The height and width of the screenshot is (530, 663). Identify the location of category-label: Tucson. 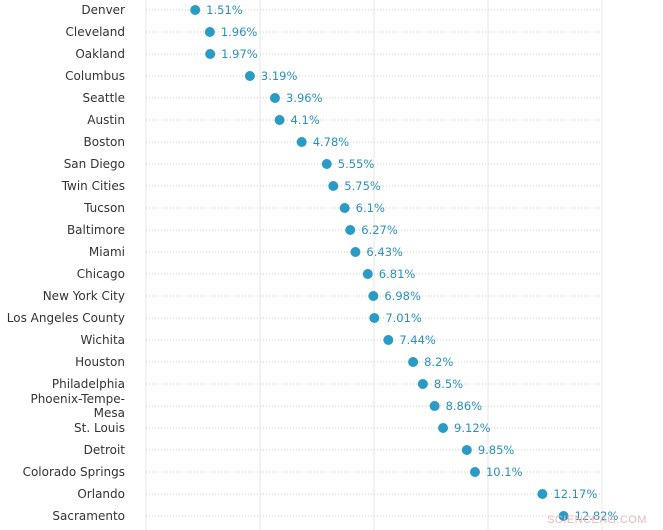
(104, 208).